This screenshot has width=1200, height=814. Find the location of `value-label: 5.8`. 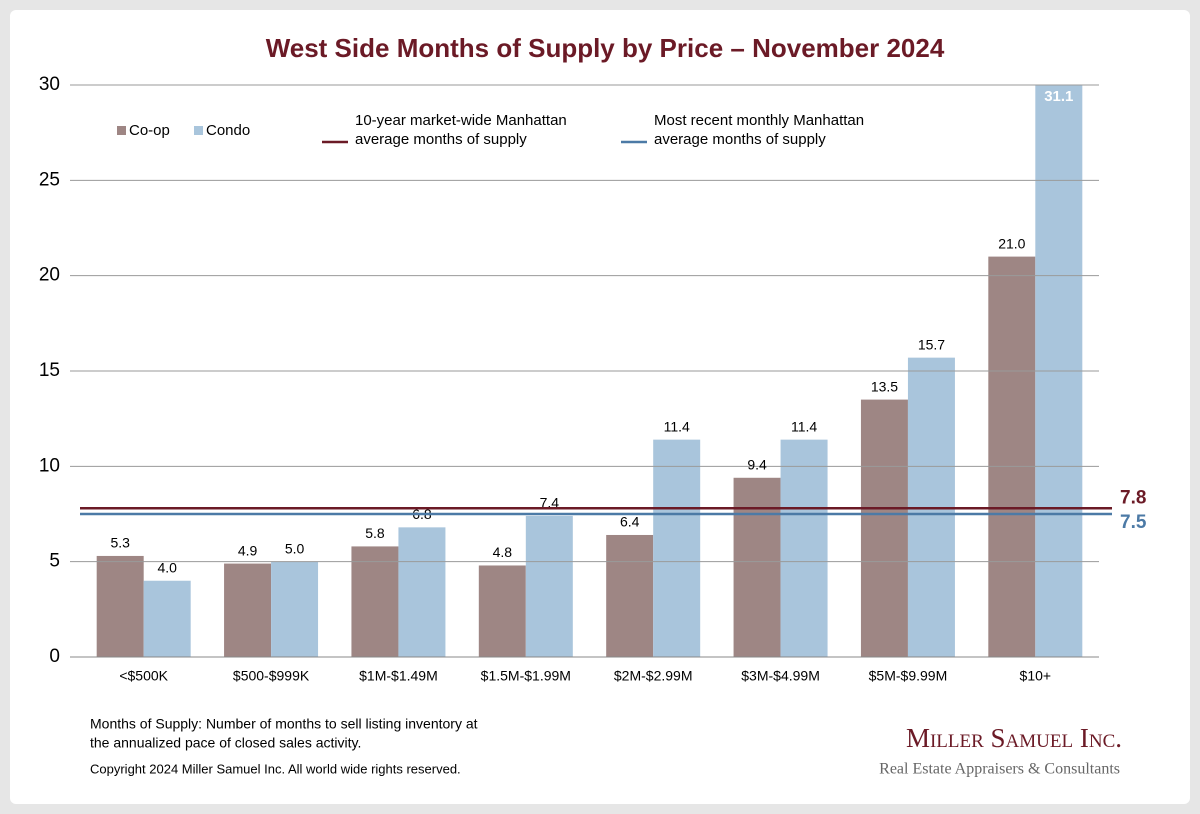

value-label: 5.8 is located at coordinates (375, 533).